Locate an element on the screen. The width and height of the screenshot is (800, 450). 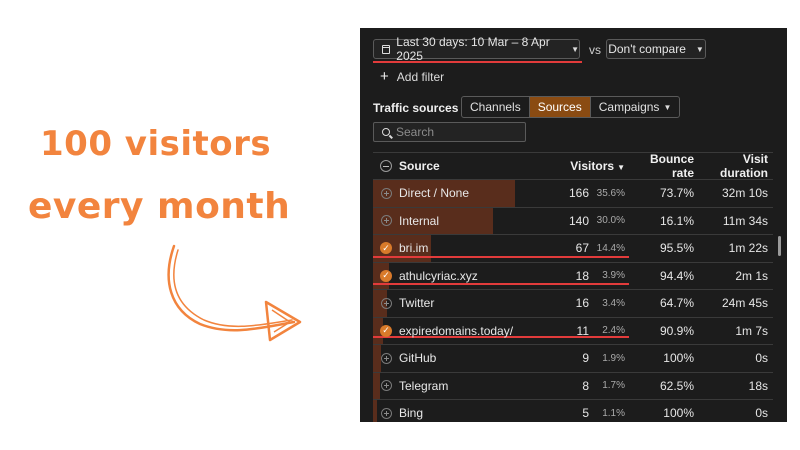
bounce-rate: 64.7% is located at coordinates (676, 303).